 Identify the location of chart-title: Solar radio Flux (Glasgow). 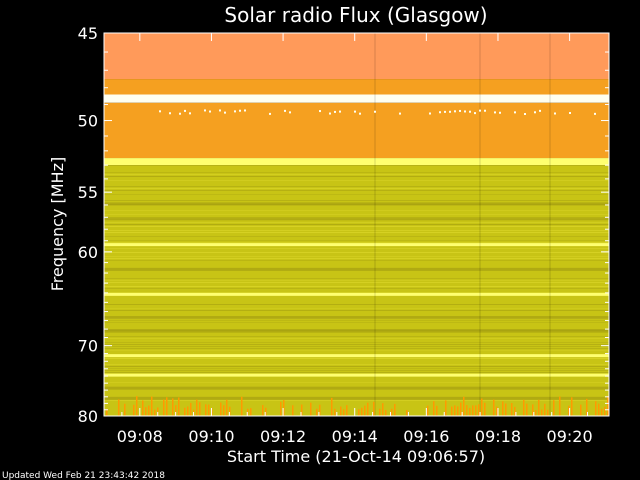
(355, 15).